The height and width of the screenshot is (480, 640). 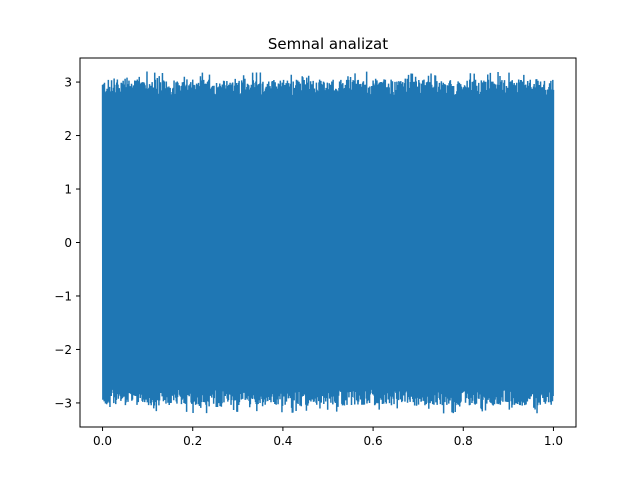 I want to click on y-tick-label: 1, so click(x=68, y=190).